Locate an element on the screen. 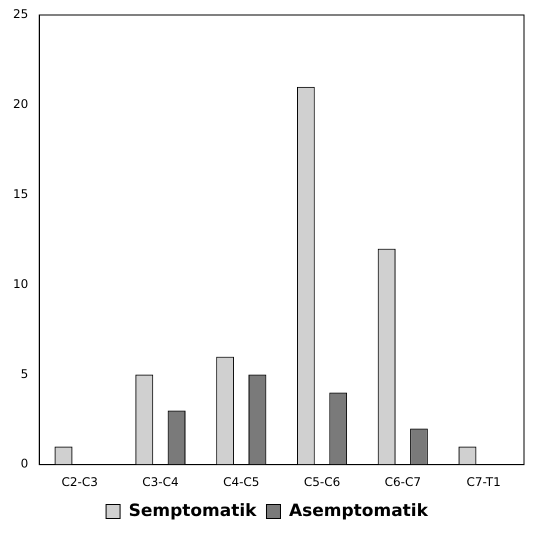 This screenshot has width=544, height=540. x-tick-label: C3-C4 is located at coordinates (160, 481).